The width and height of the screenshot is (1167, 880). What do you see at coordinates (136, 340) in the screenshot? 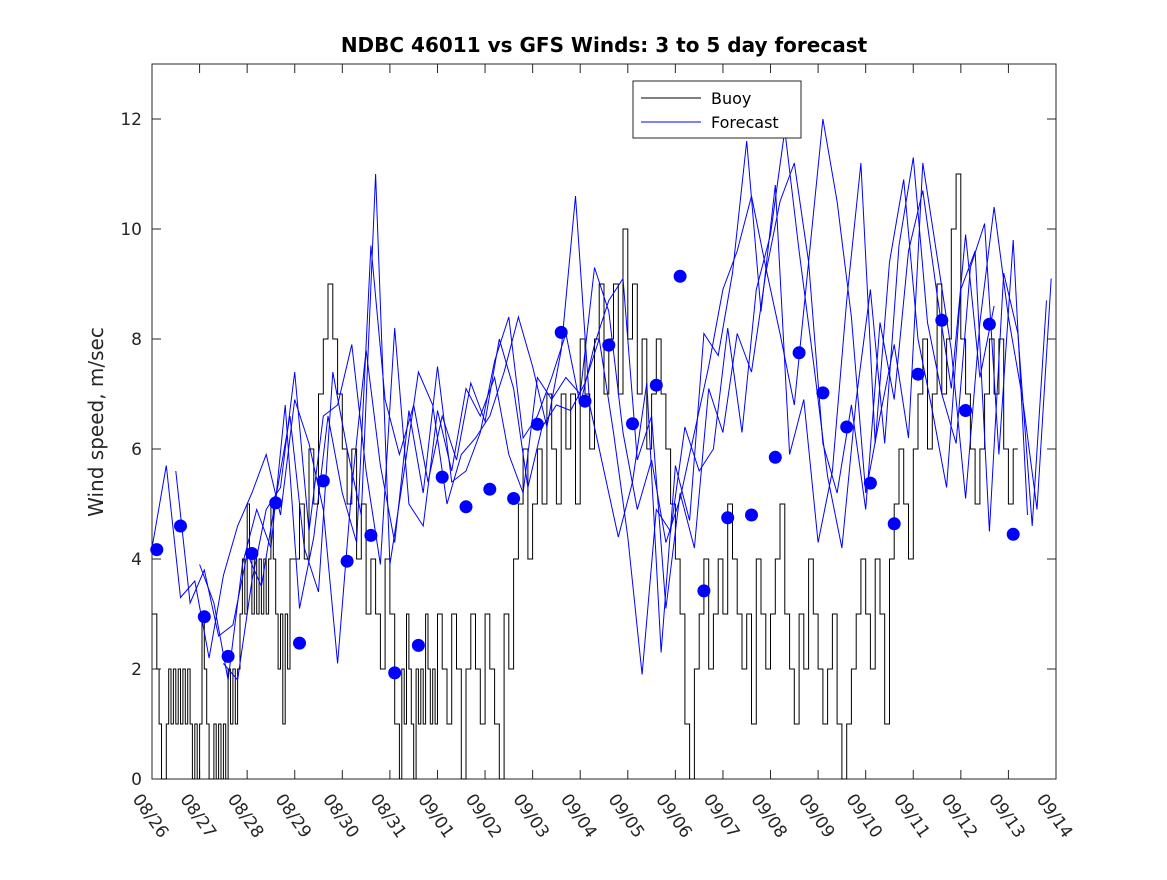
I see `y-tick-label: 8` at bounding box center [136, 340].